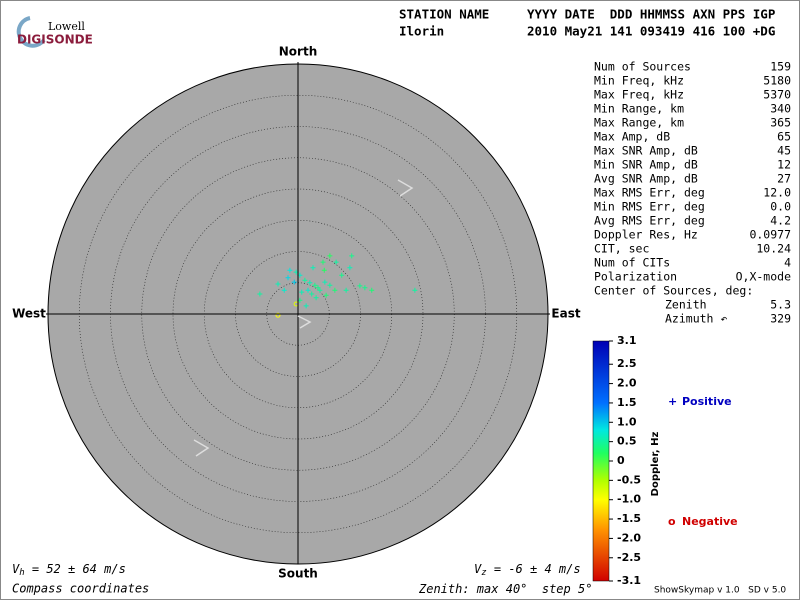  What do you see at coordinates (672, 401) in the screenshot?
I see `legend-marker: +` at bounding box center [672, 401].